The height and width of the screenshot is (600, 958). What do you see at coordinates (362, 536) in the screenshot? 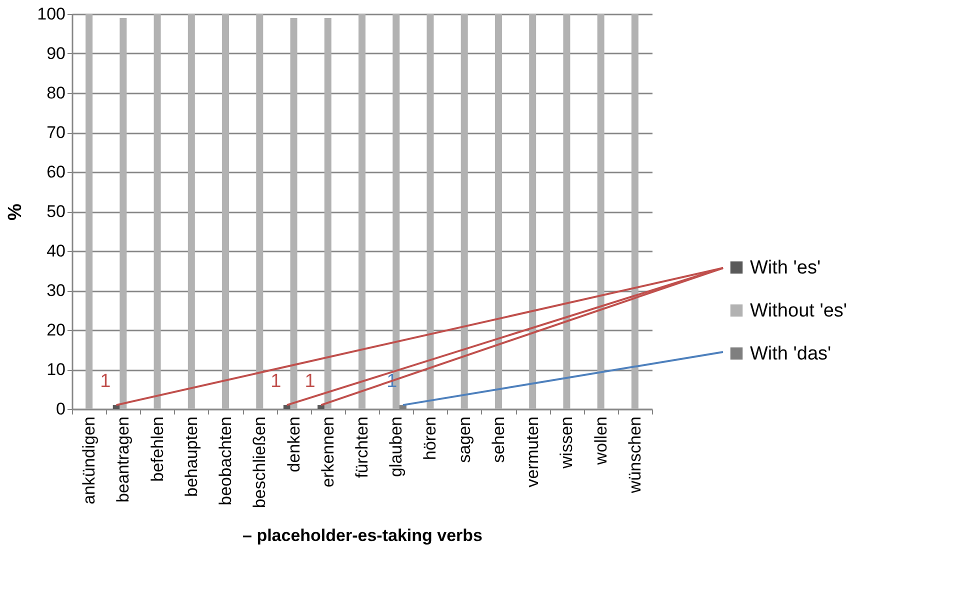
I see `x-axis-title: – placeholder-es-taking verbs` at bounding box center [362, 536].